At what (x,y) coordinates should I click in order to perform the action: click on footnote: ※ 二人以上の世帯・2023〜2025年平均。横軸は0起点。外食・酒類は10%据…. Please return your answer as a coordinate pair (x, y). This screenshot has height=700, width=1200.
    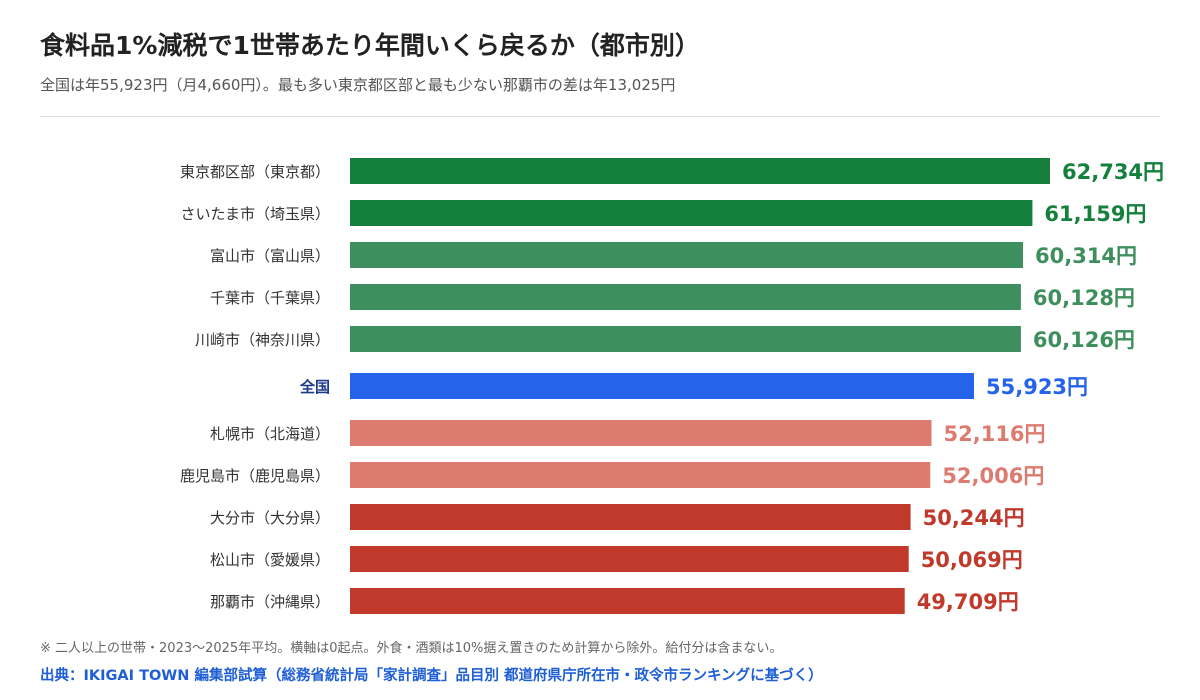
    Looking at the image, I should click on (411, 648).